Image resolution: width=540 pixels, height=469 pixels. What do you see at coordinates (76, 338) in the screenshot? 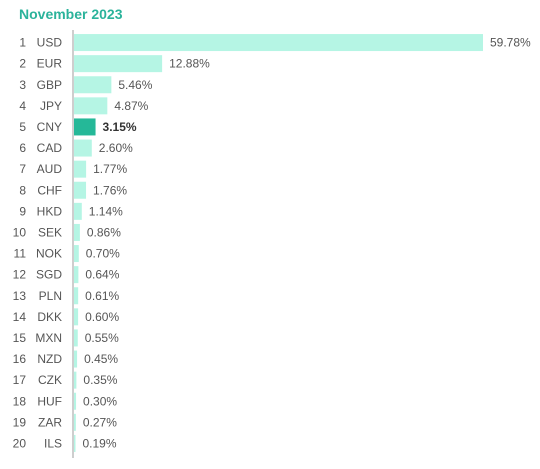
I see `bar-mxn` at bounding box center [76, 338].